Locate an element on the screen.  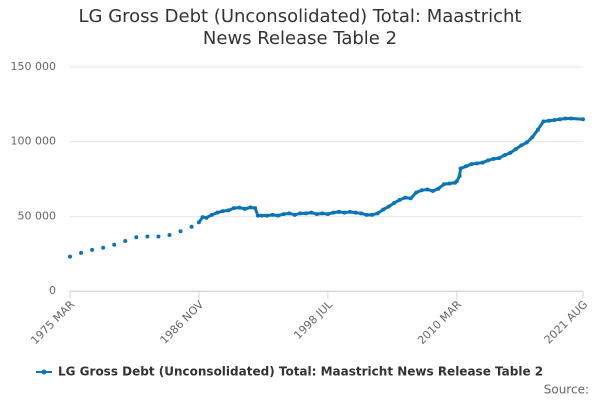
x-tick-label: 1975 MAR is located at coordinates (52, 322).